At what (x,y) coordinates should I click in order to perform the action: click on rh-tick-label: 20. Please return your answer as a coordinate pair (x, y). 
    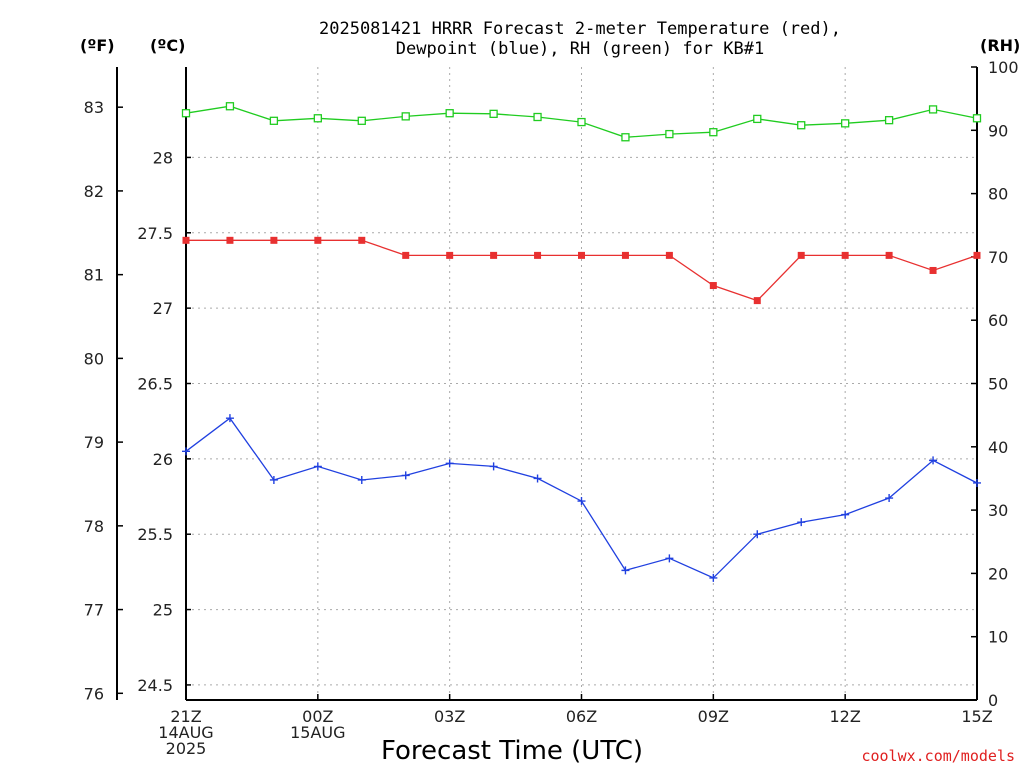
    Looking at the image, I should click on (998, 573).